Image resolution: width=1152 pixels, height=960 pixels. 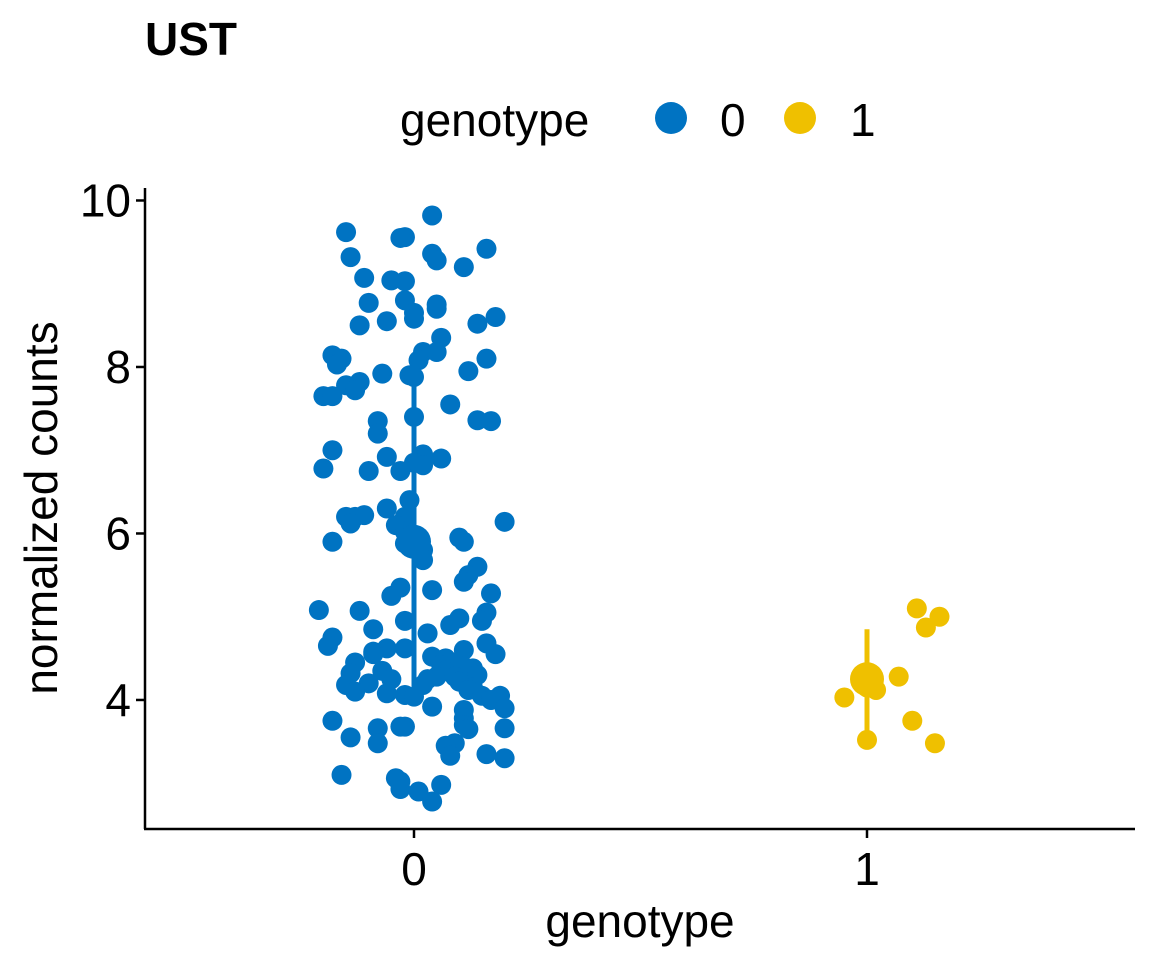 What do you see at coordinates (118, 367) in the screenshot?
I see `y-tick-label: 8` at bounding box center [118, 367].